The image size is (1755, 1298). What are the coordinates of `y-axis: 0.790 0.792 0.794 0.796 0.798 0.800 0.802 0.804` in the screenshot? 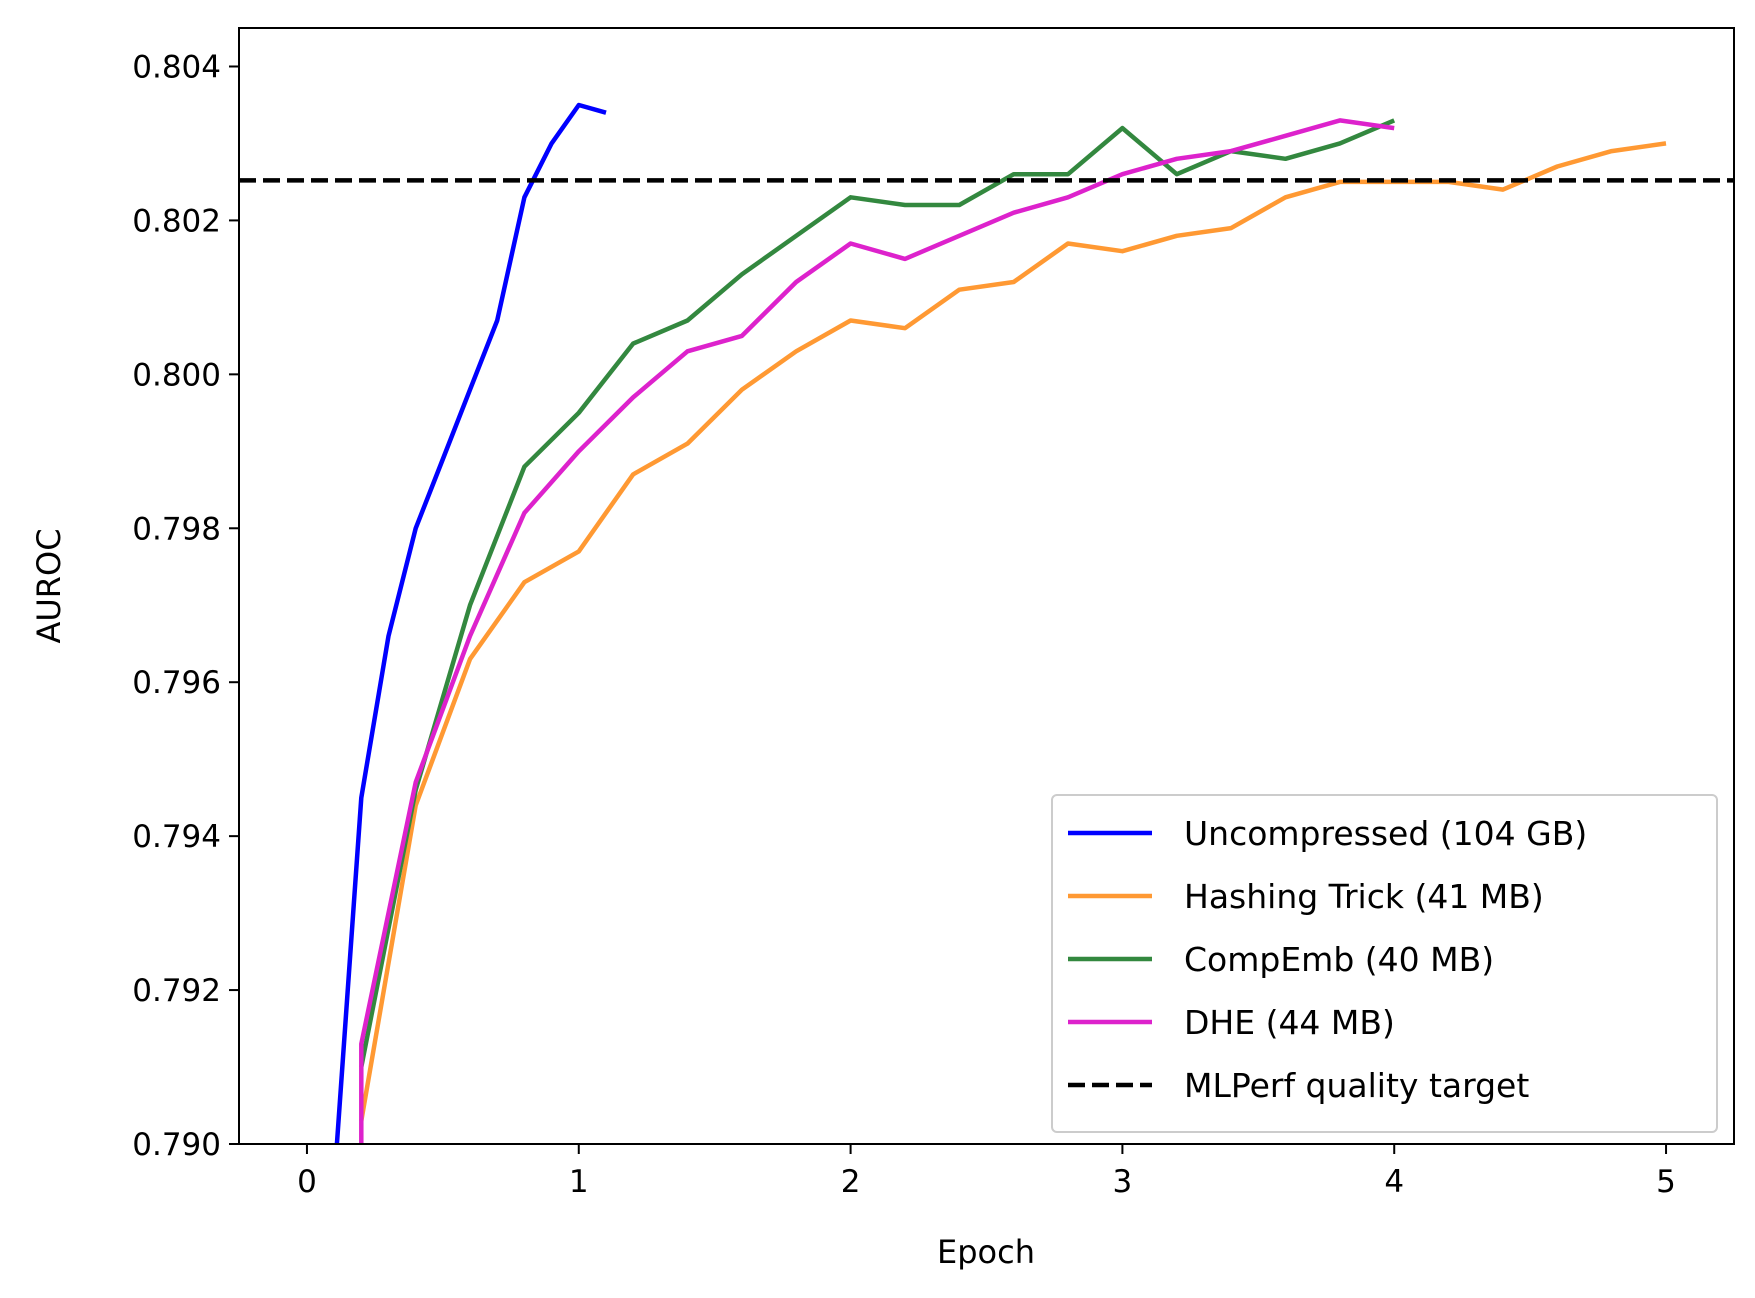 It's located at (185, 606).